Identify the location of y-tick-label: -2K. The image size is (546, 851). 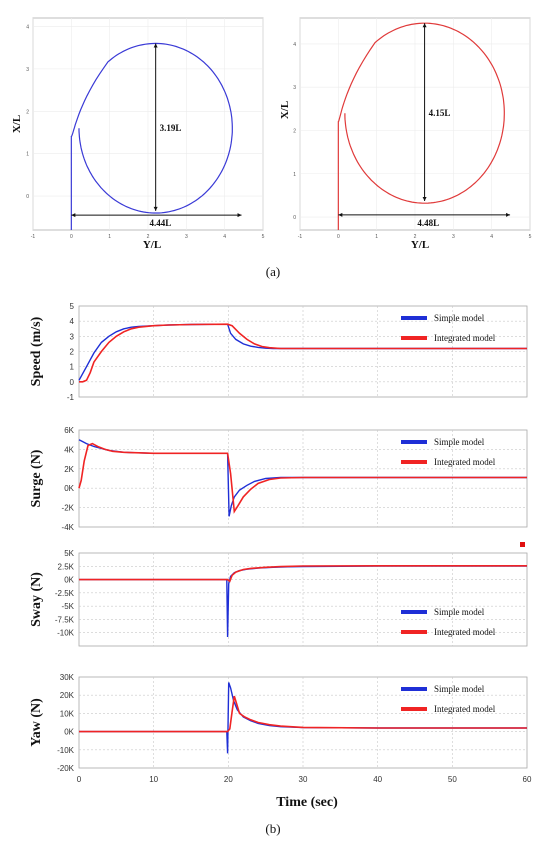
(68, 508).